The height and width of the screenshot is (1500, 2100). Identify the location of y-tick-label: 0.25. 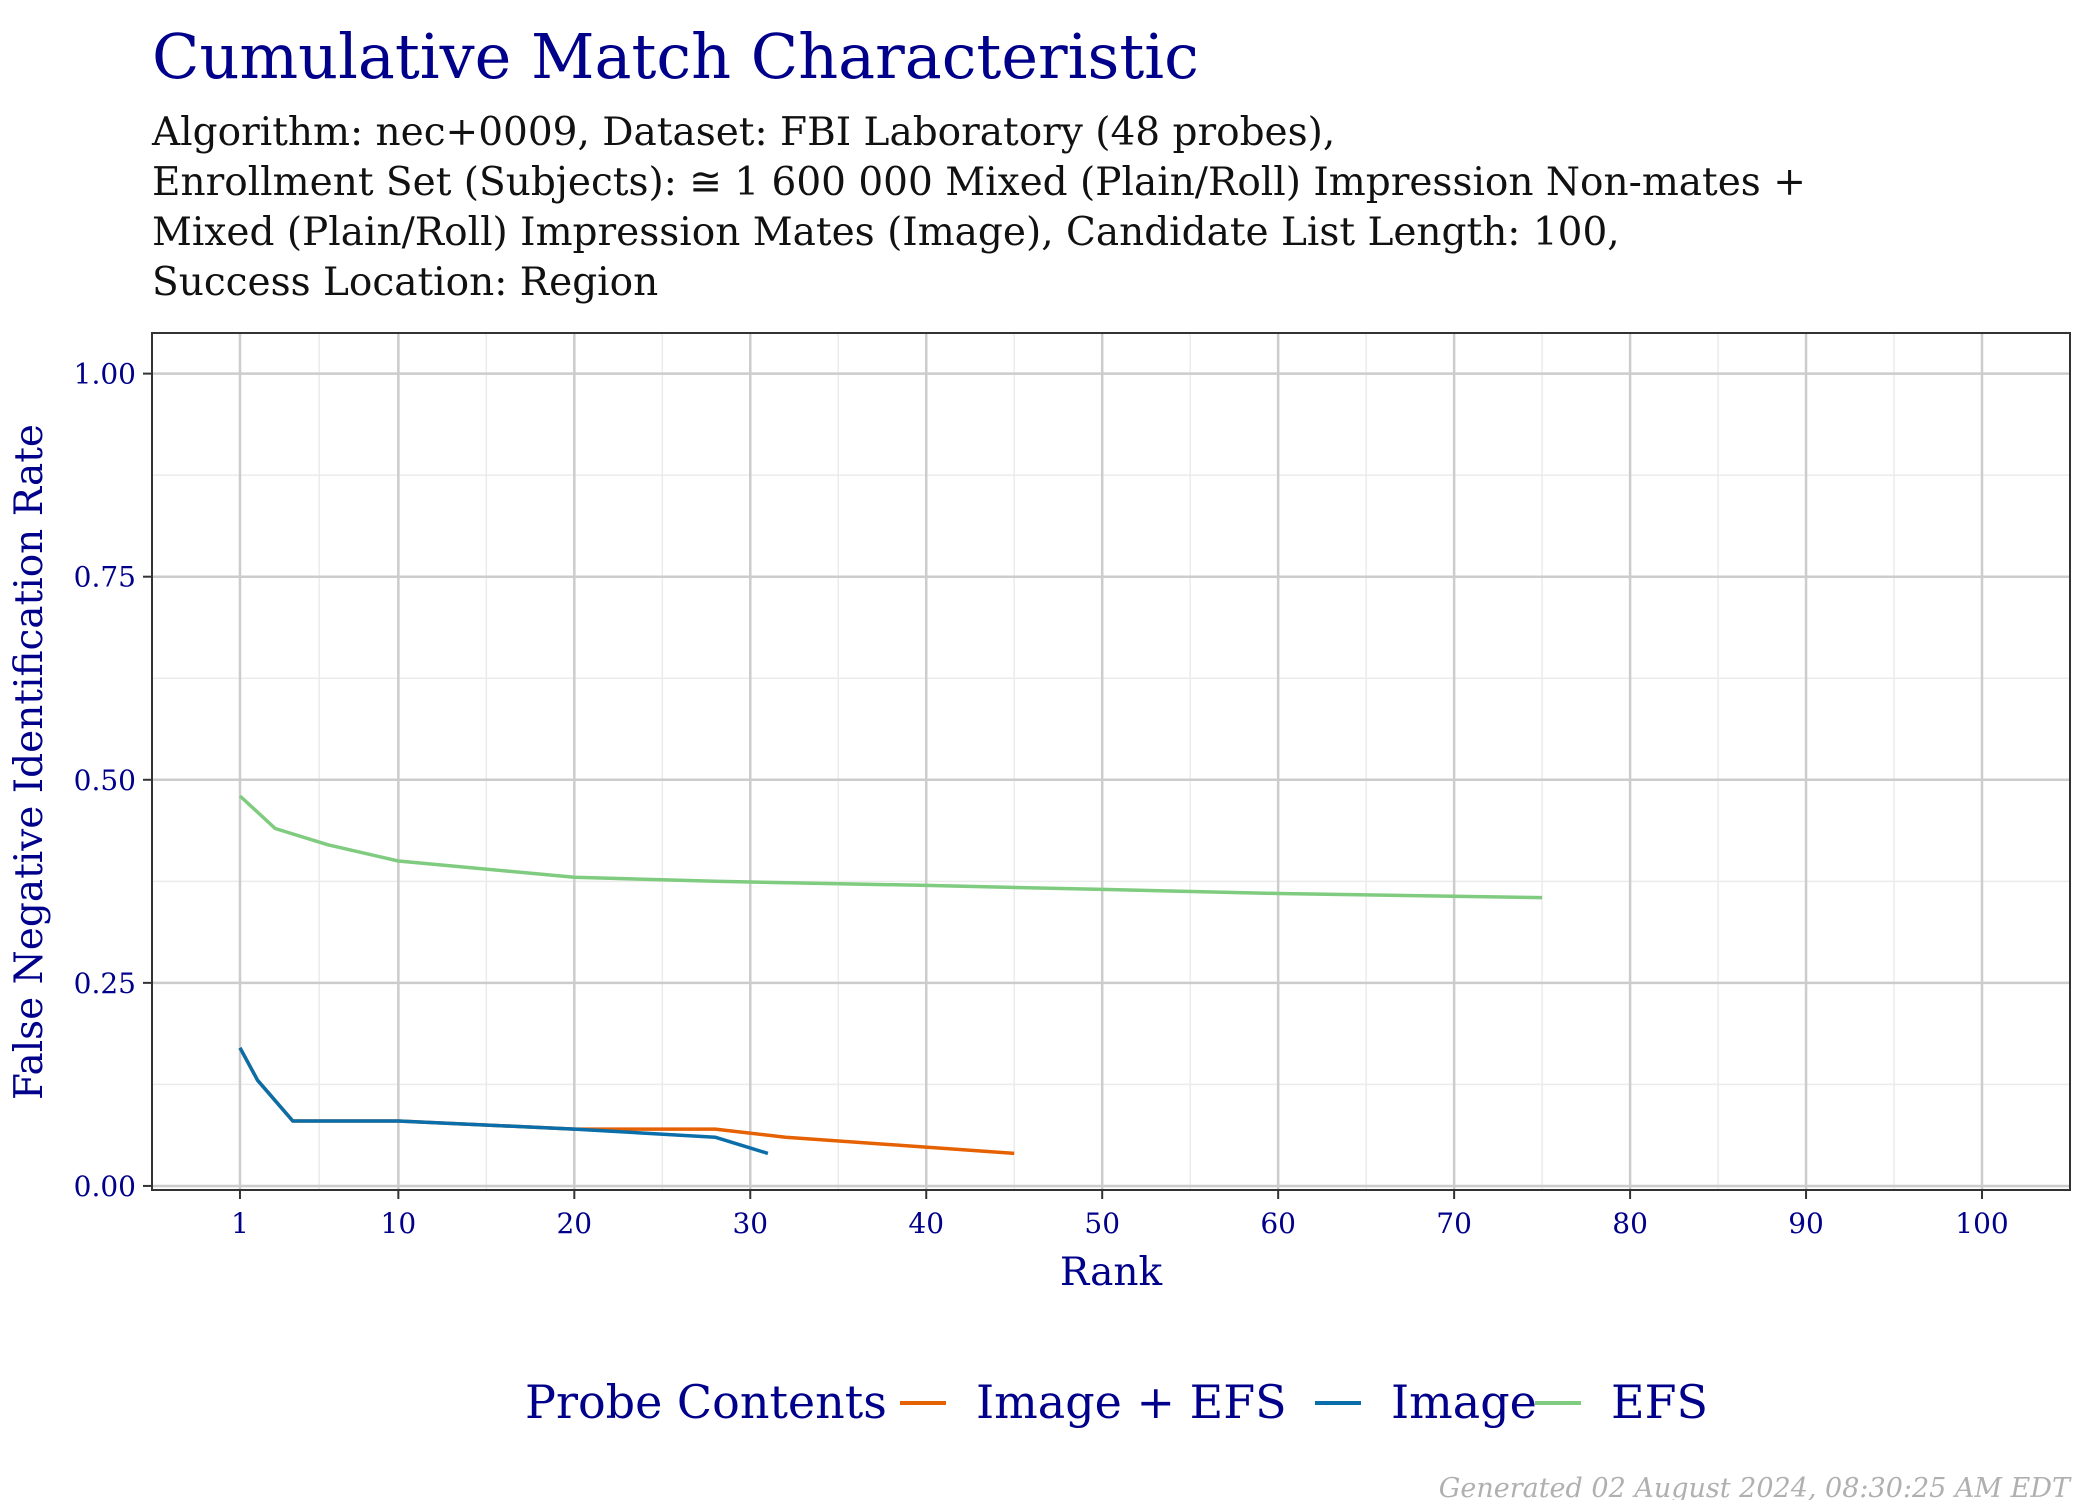
(105, 983).